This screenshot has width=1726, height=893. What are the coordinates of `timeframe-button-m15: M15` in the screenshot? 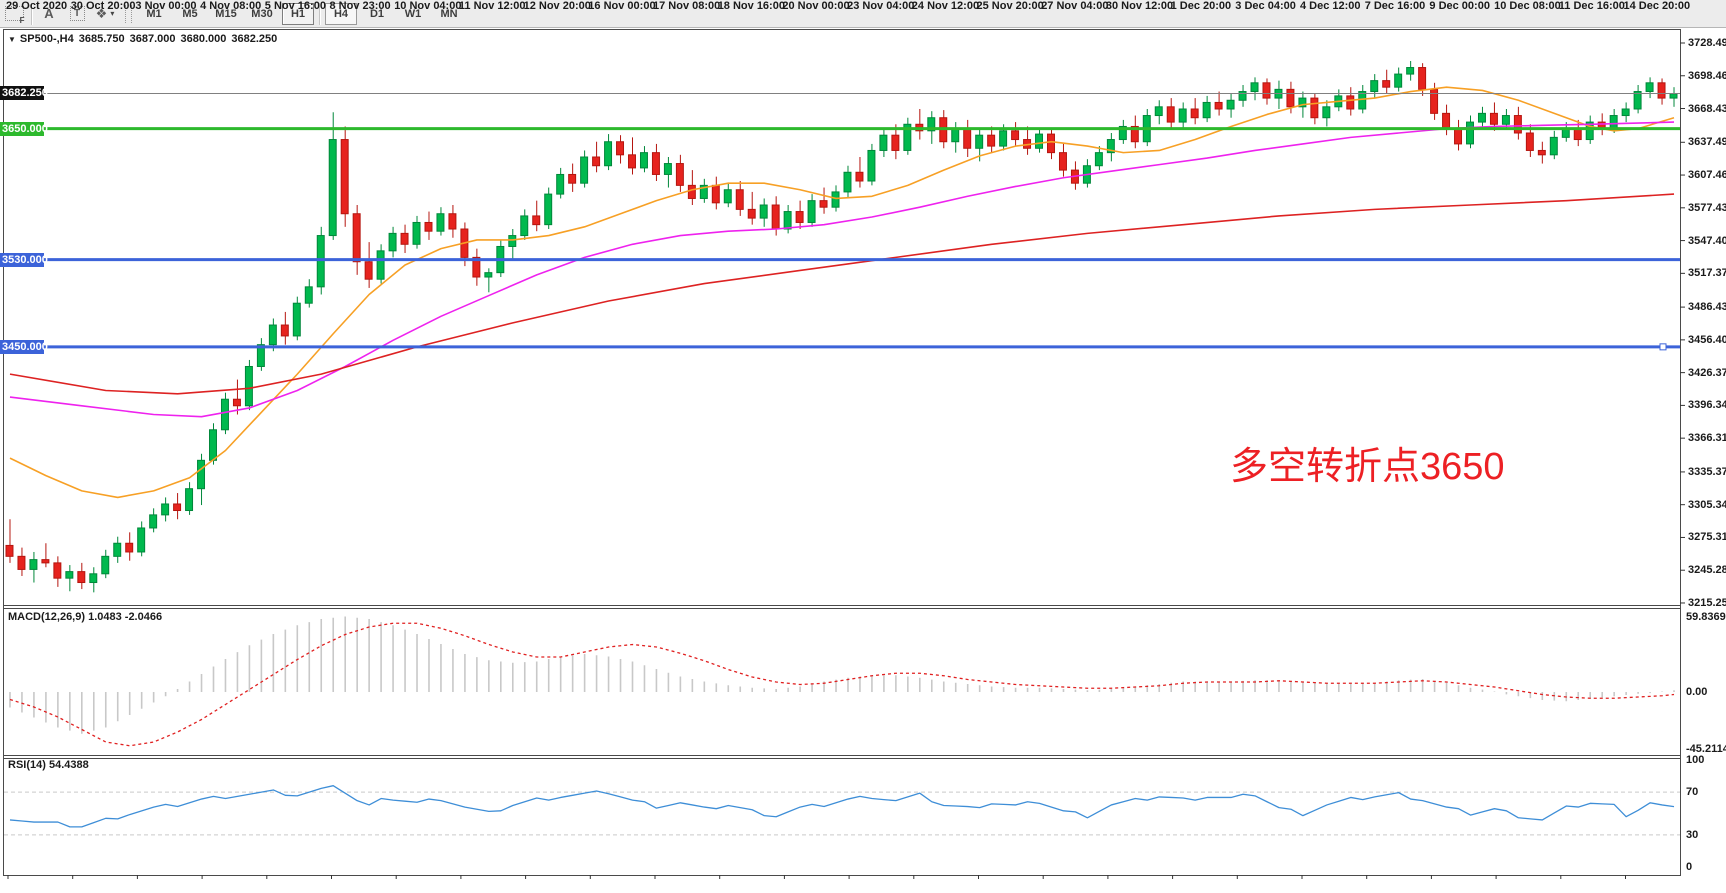 It's located at (226, 13).